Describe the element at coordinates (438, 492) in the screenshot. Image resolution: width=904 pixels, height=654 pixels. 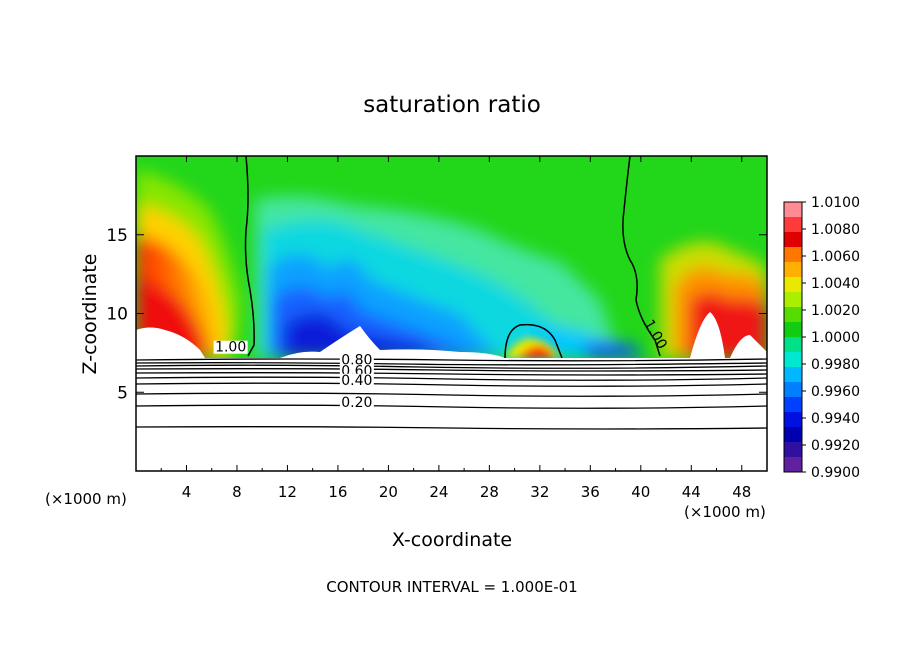
I see `x-tick-label: 24` at that location.